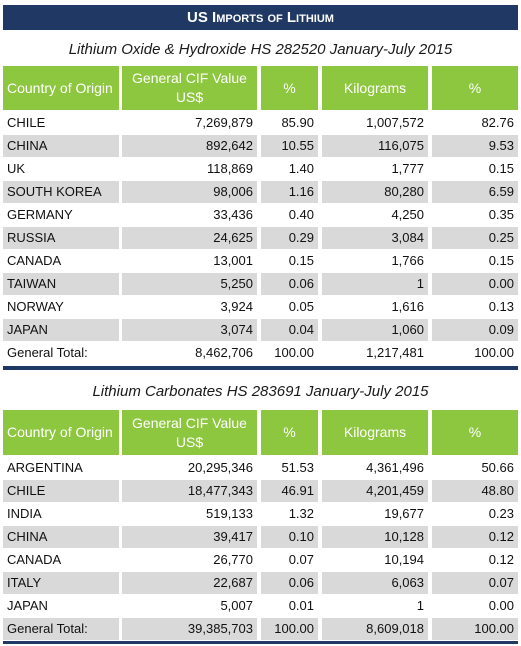 Image resolution: width=521 pixels, height=646 pixels. Describe the element at coordinates (289, 491) in the screenshot. I see `value-cell: 46.91` at that location.